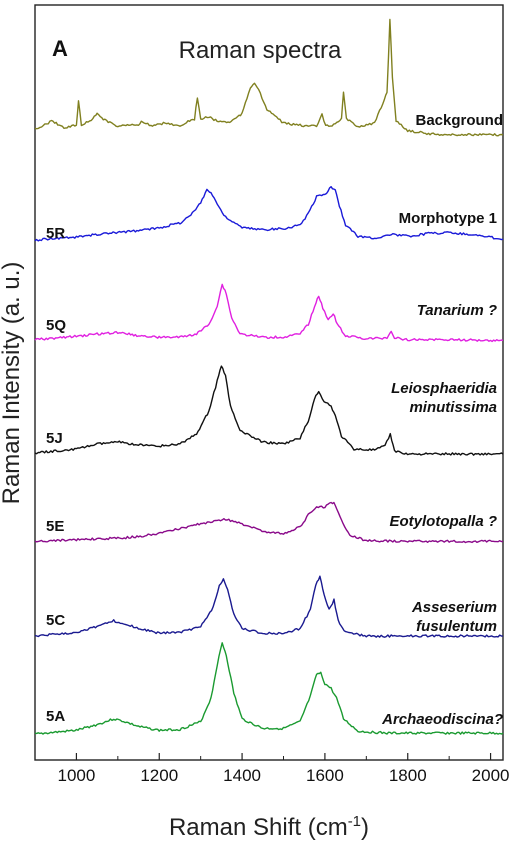 The height and width of the screenshot is (853, 512). I want to click on panel-letter: A, so click(60, 48).